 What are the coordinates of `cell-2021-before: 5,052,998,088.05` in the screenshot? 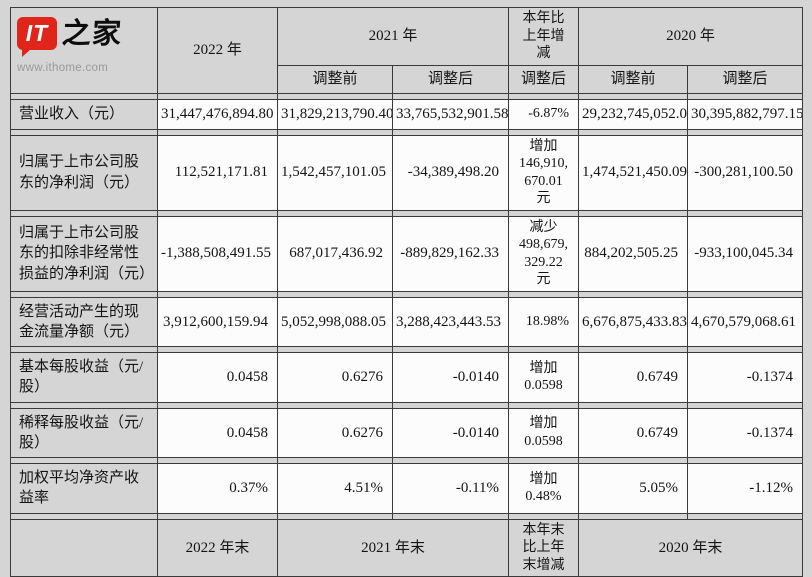 It's located at (335, 321).